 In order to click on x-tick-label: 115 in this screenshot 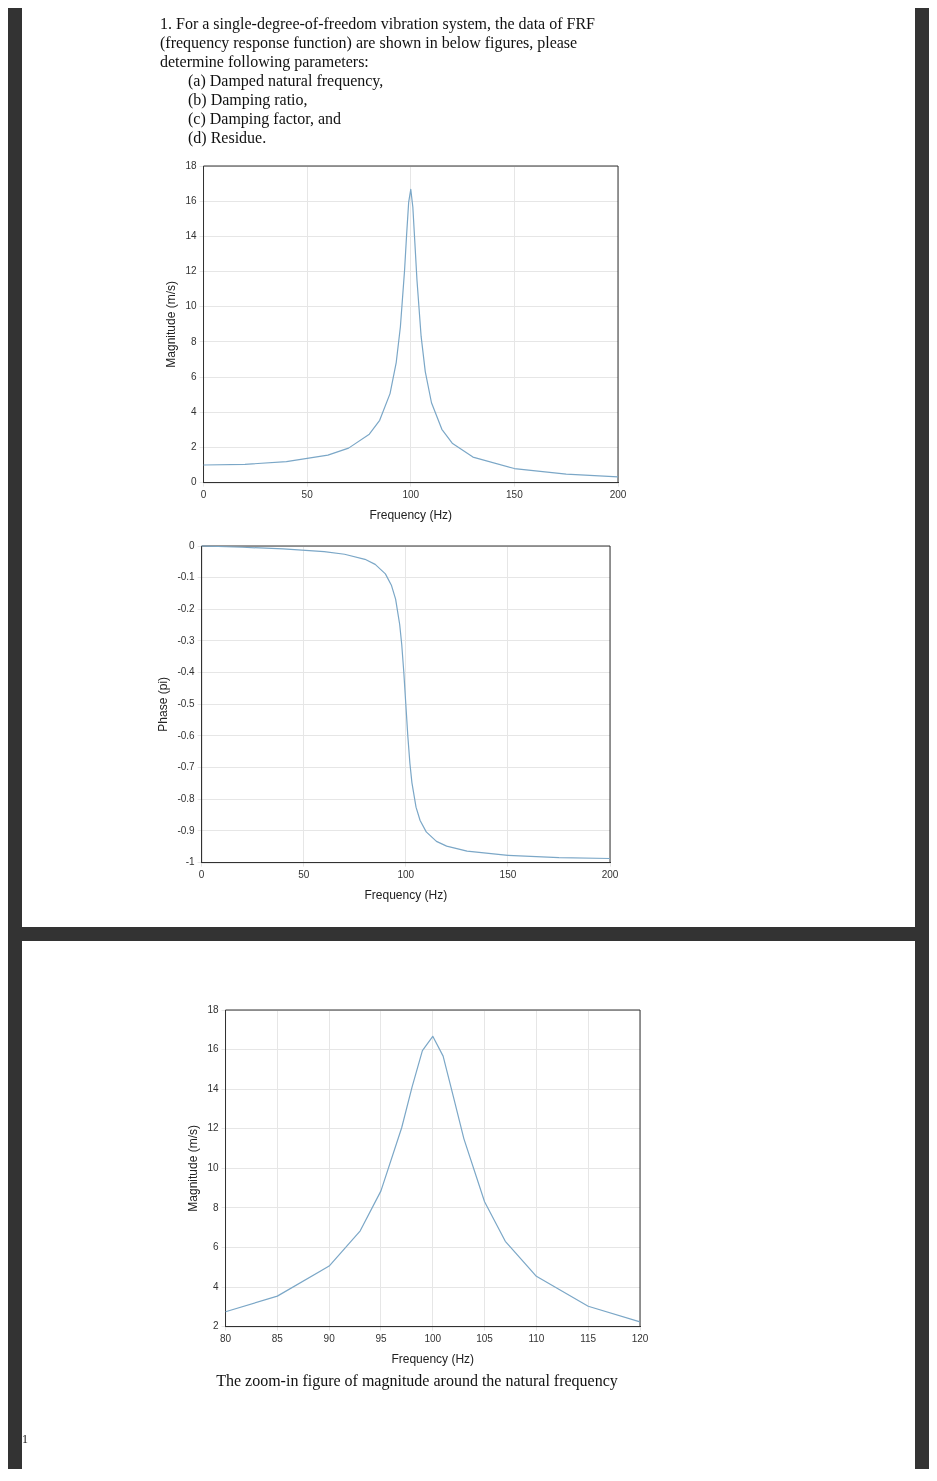, I will do `click(588, 1339)`.